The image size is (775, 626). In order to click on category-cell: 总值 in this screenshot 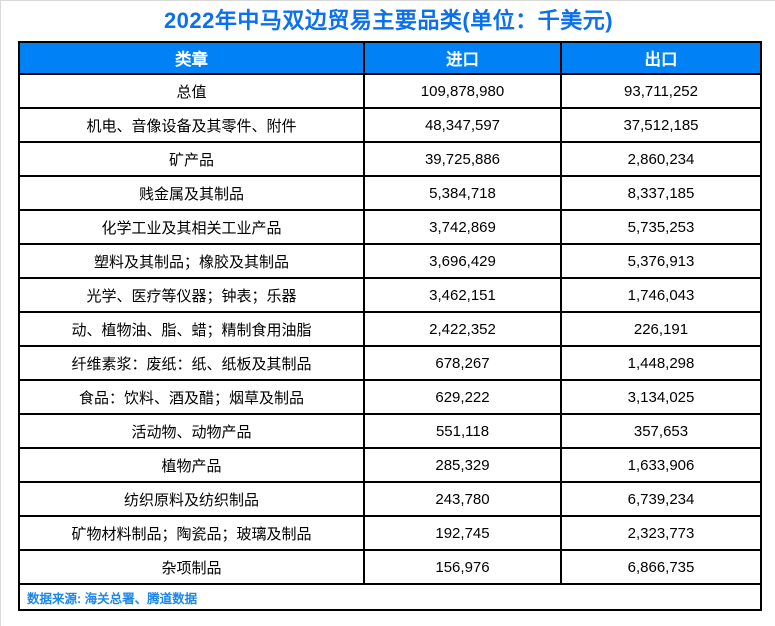, I will do `click(191, 91)`.